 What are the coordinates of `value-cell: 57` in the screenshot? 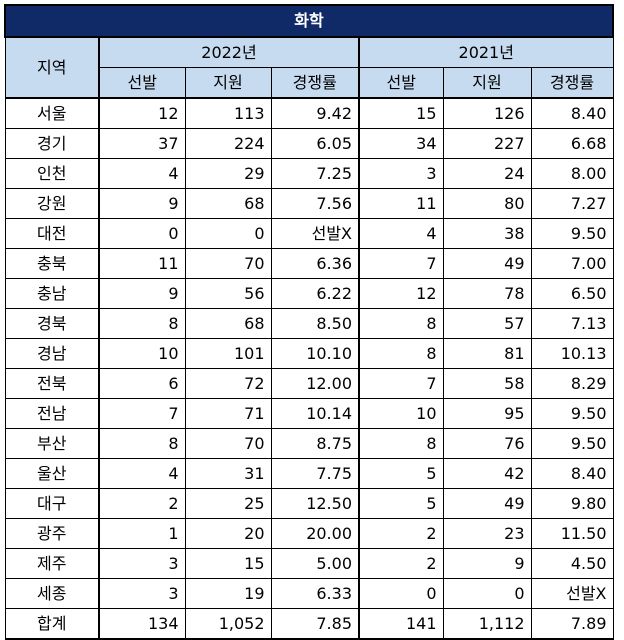 It's located at (487, 323).